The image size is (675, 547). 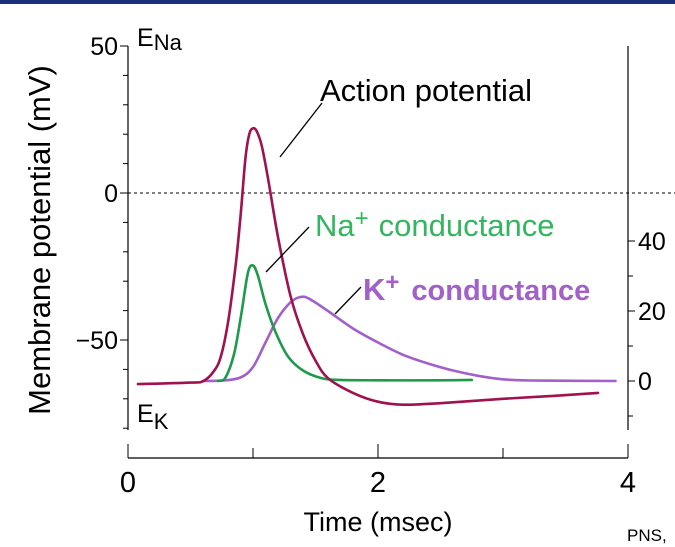 What do you see at coordinates (628, 483) in the screenshot?
I see `x-tick-label: 4` at bounding box center [628, 483].